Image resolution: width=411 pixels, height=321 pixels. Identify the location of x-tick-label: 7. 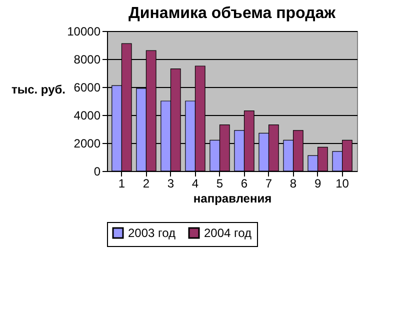
(268, 183).